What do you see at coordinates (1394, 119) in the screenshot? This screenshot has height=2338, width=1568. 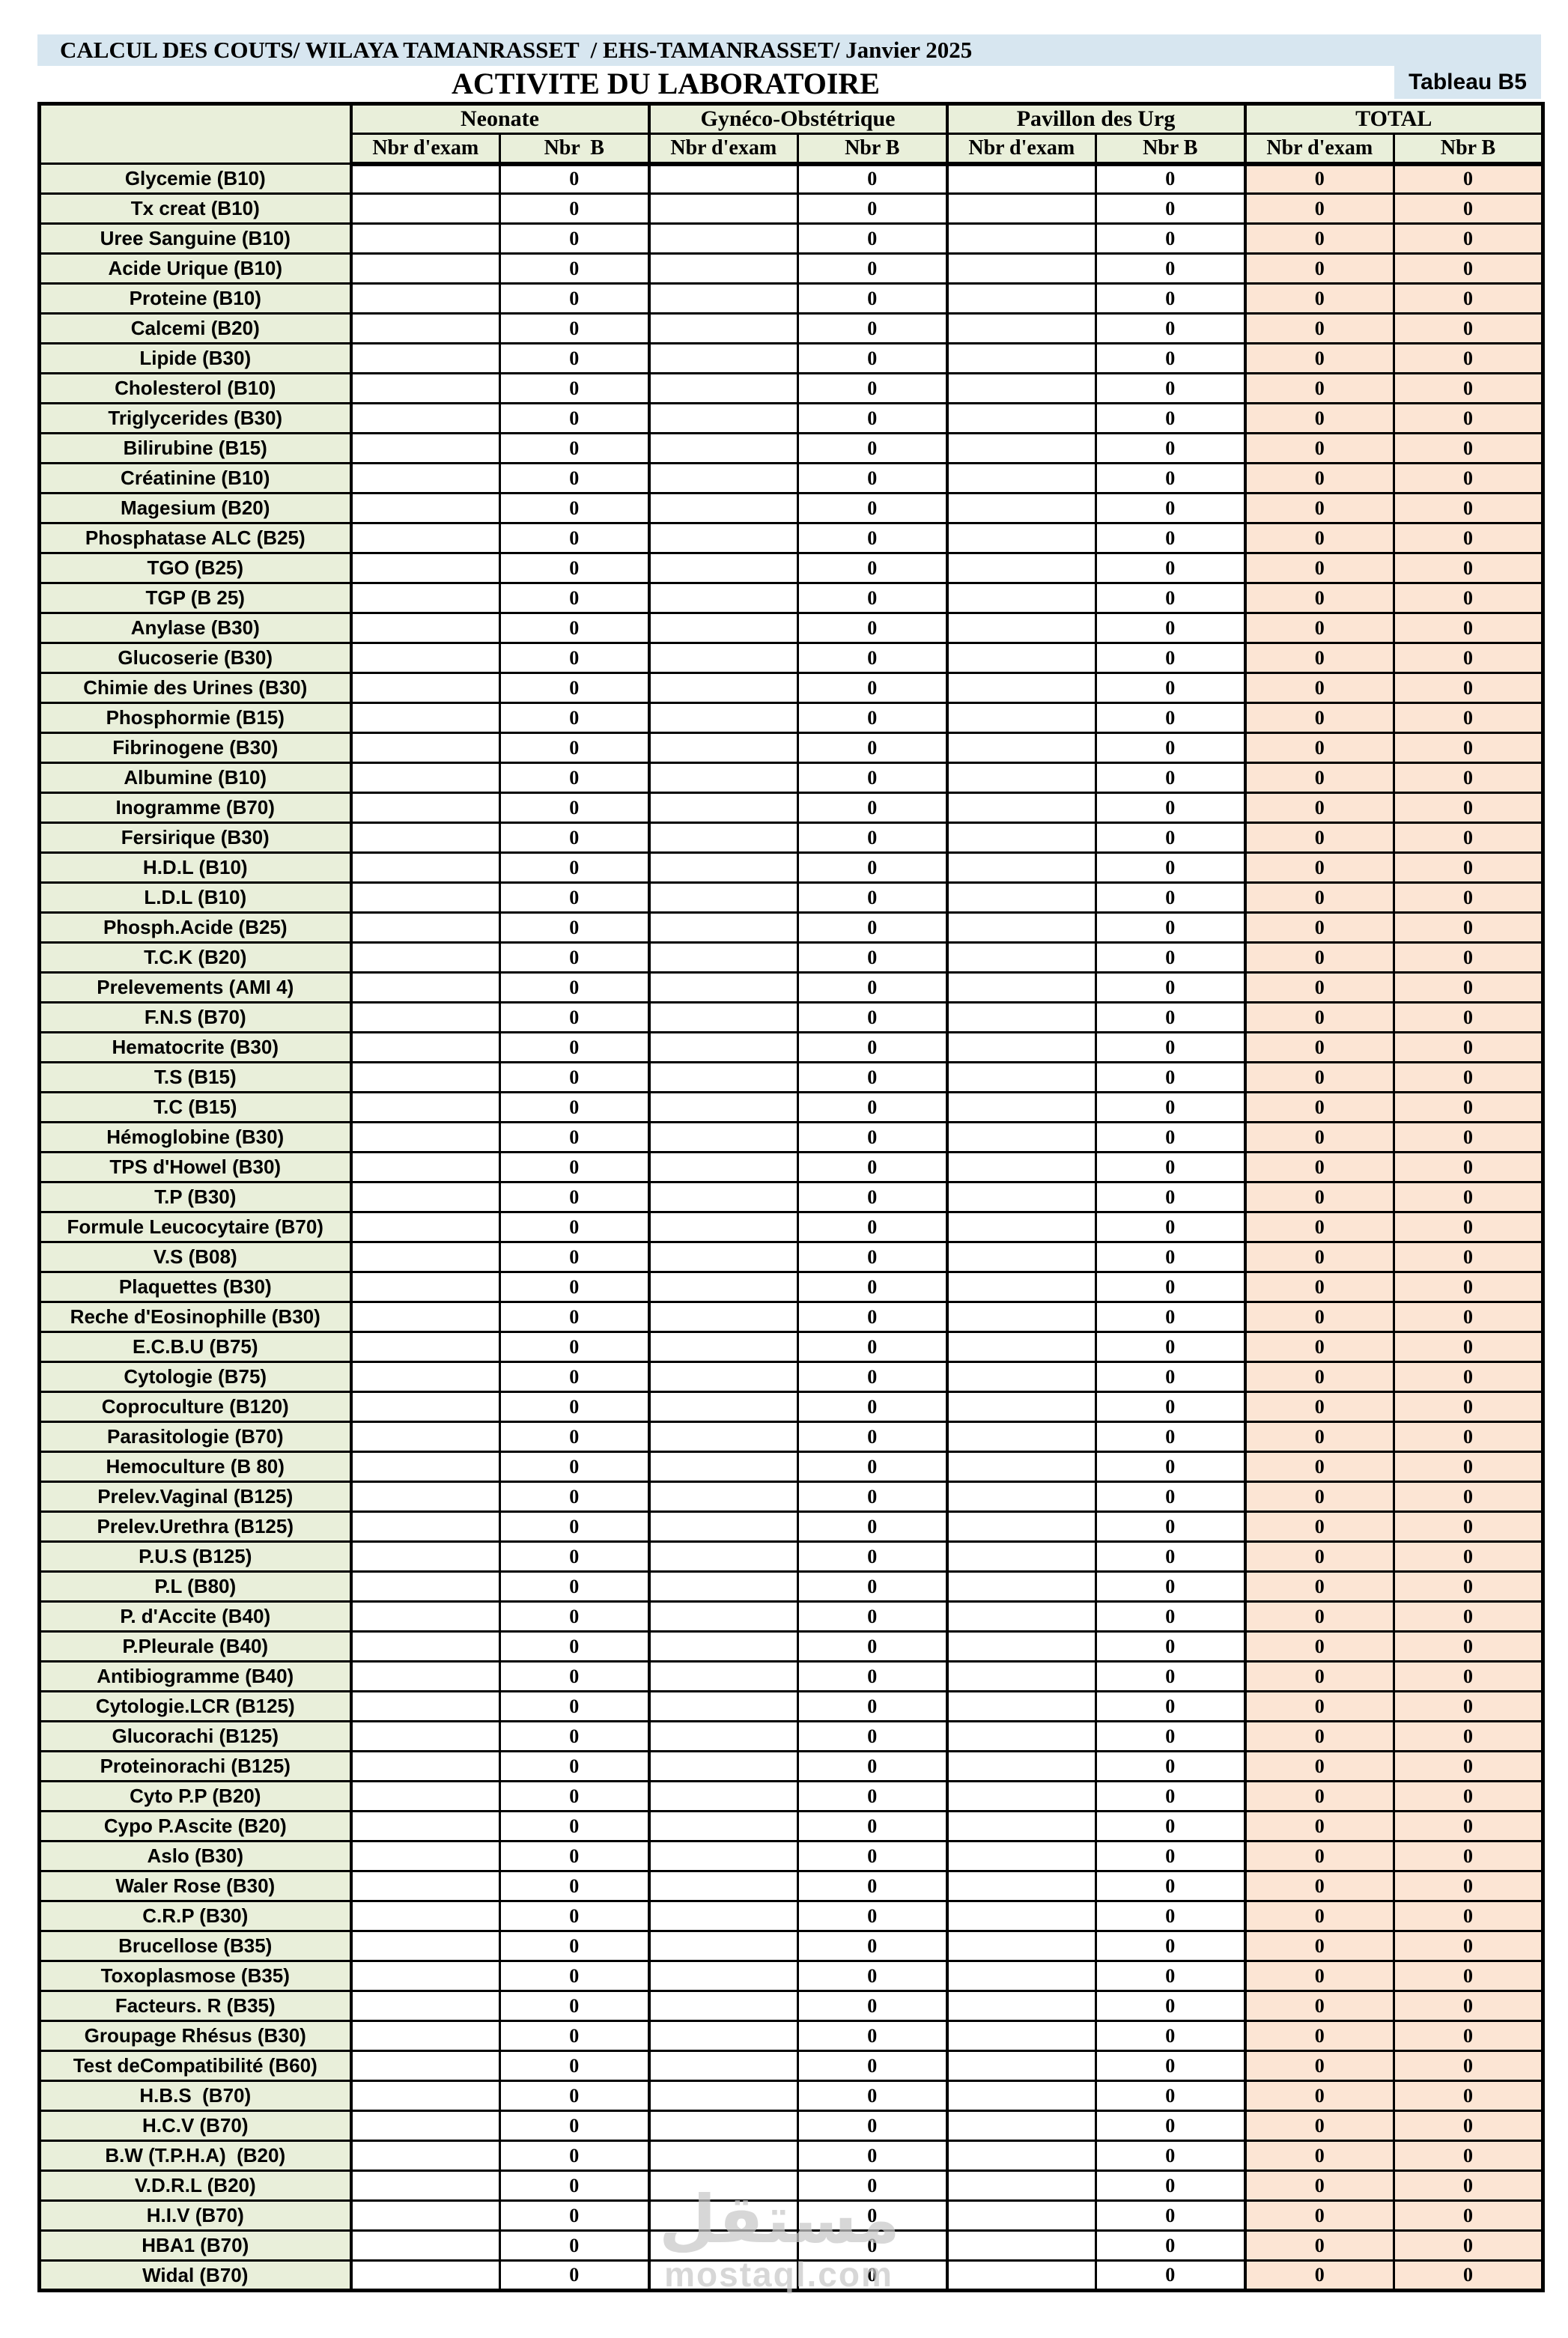 I see `group-header-total: TOTAL` at bounding box center [1394, 119].